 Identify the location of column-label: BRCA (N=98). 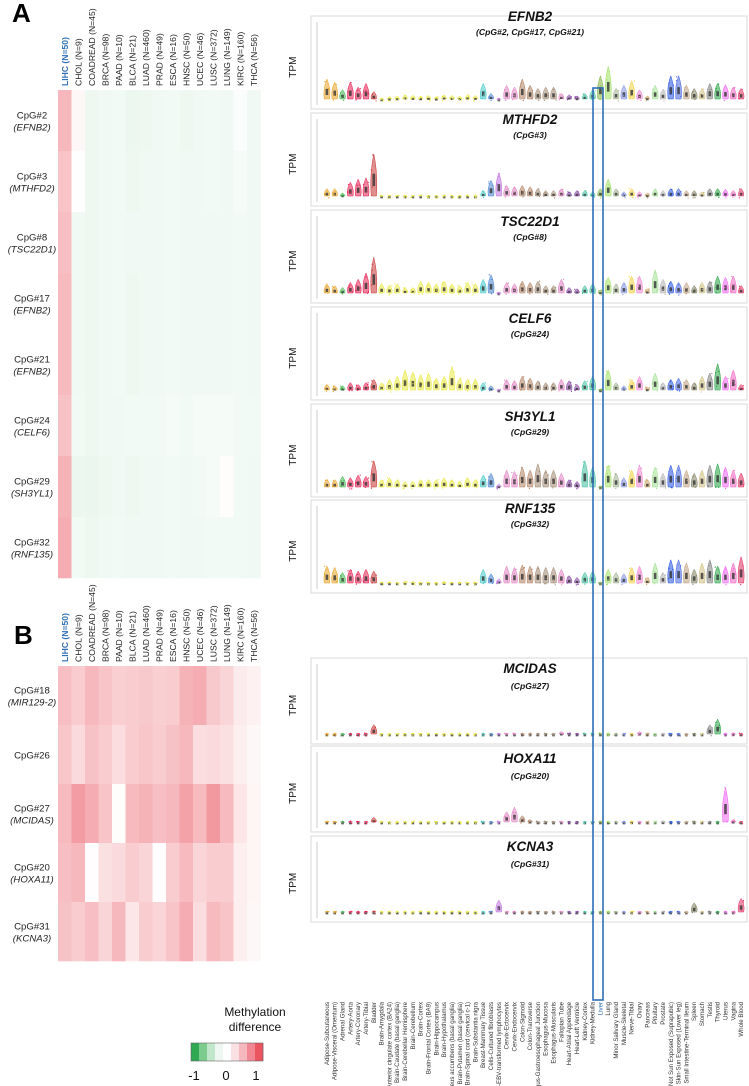
(105, 636).